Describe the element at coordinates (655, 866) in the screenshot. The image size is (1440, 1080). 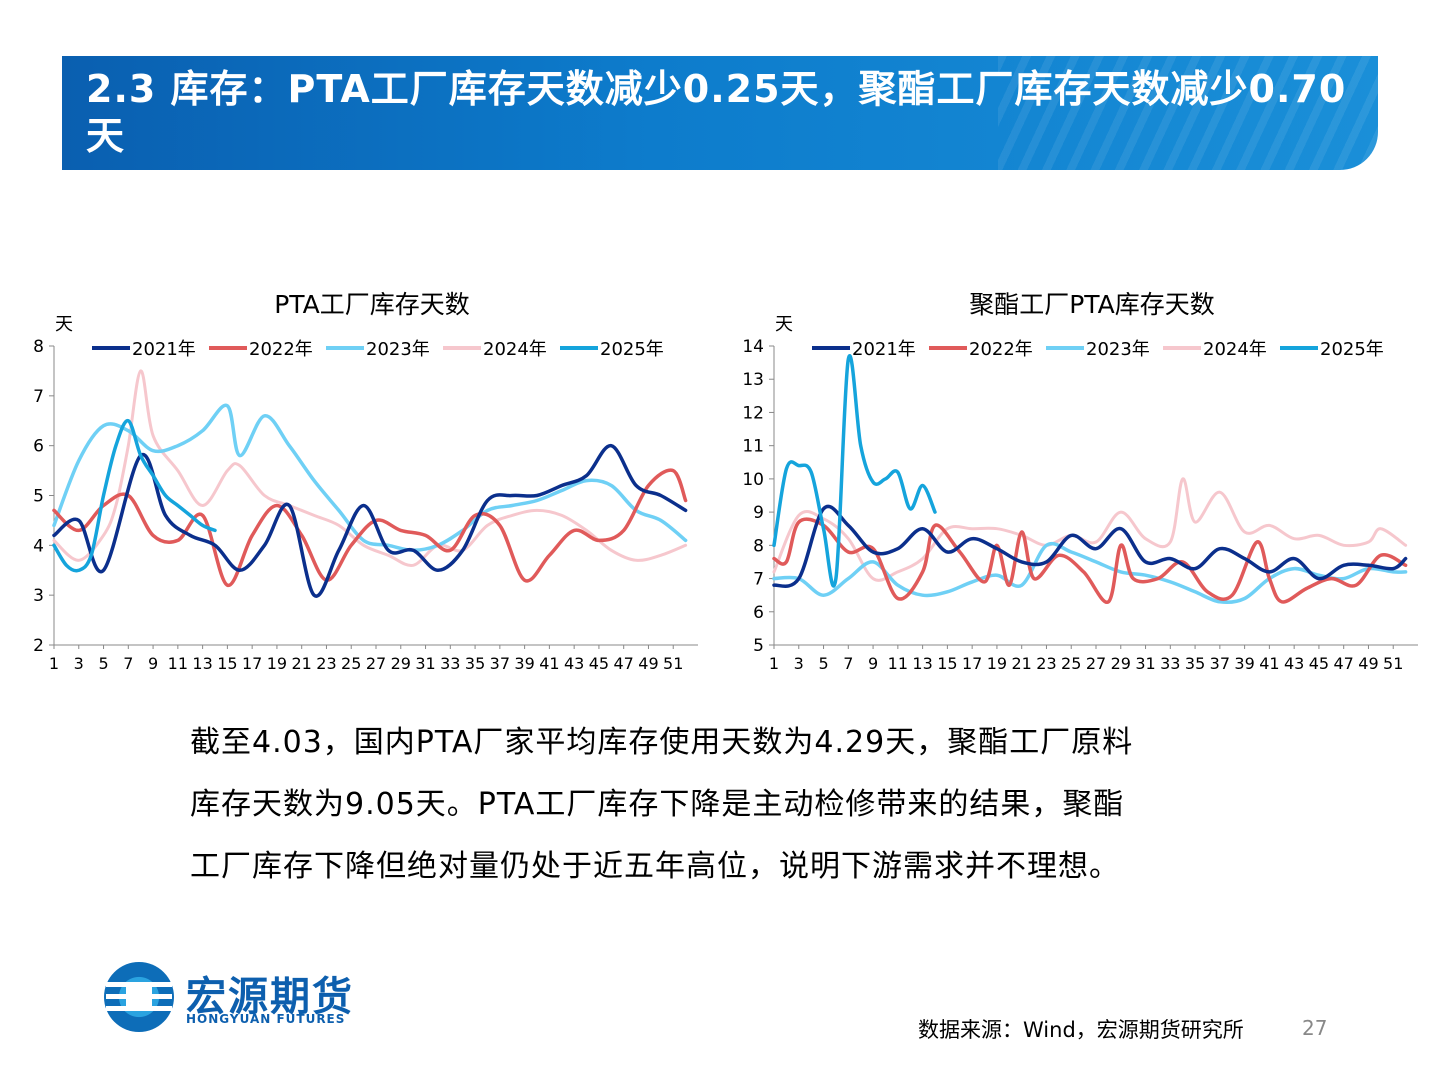
I see `paragraph-line: 工厂库存下降但绝对量仍处于近五年高位，说明下游需求并不理想。` at that location.